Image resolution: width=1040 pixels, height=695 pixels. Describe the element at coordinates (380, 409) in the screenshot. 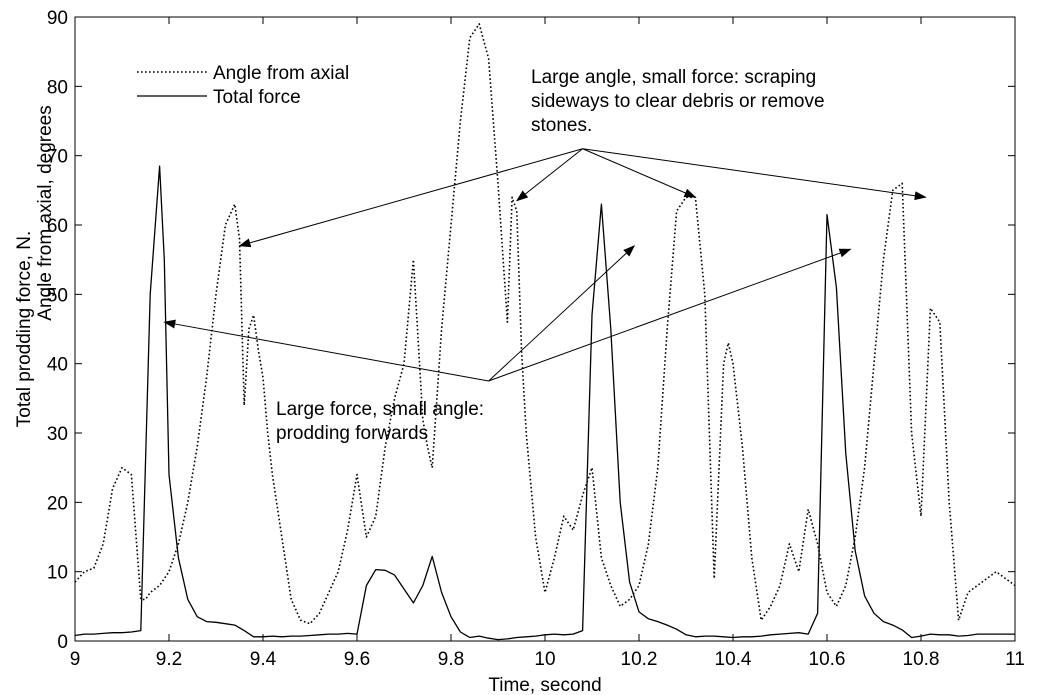

I see `annotation-text: Large force, small angle:` at that location.